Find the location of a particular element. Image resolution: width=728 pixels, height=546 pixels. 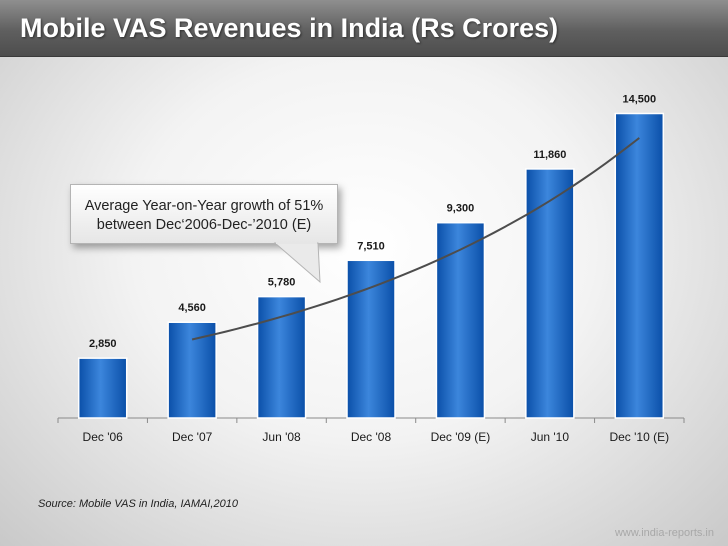

callout-line-2: between Dec‘2006-Dec-’2010 (E) is located at coordinates (204, 225).